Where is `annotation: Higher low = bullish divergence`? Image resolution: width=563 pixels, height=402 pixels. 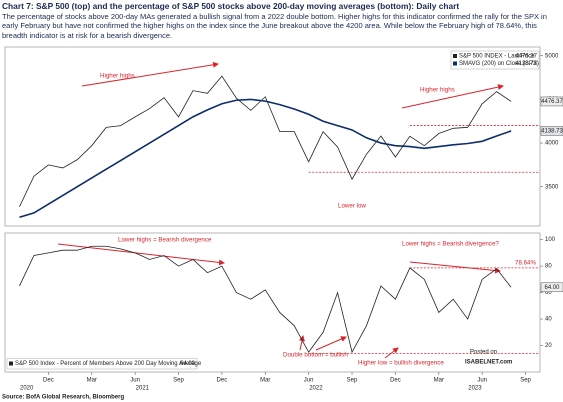
annotation: Higher low = bullish divergence is located at coordinates (401, 363).